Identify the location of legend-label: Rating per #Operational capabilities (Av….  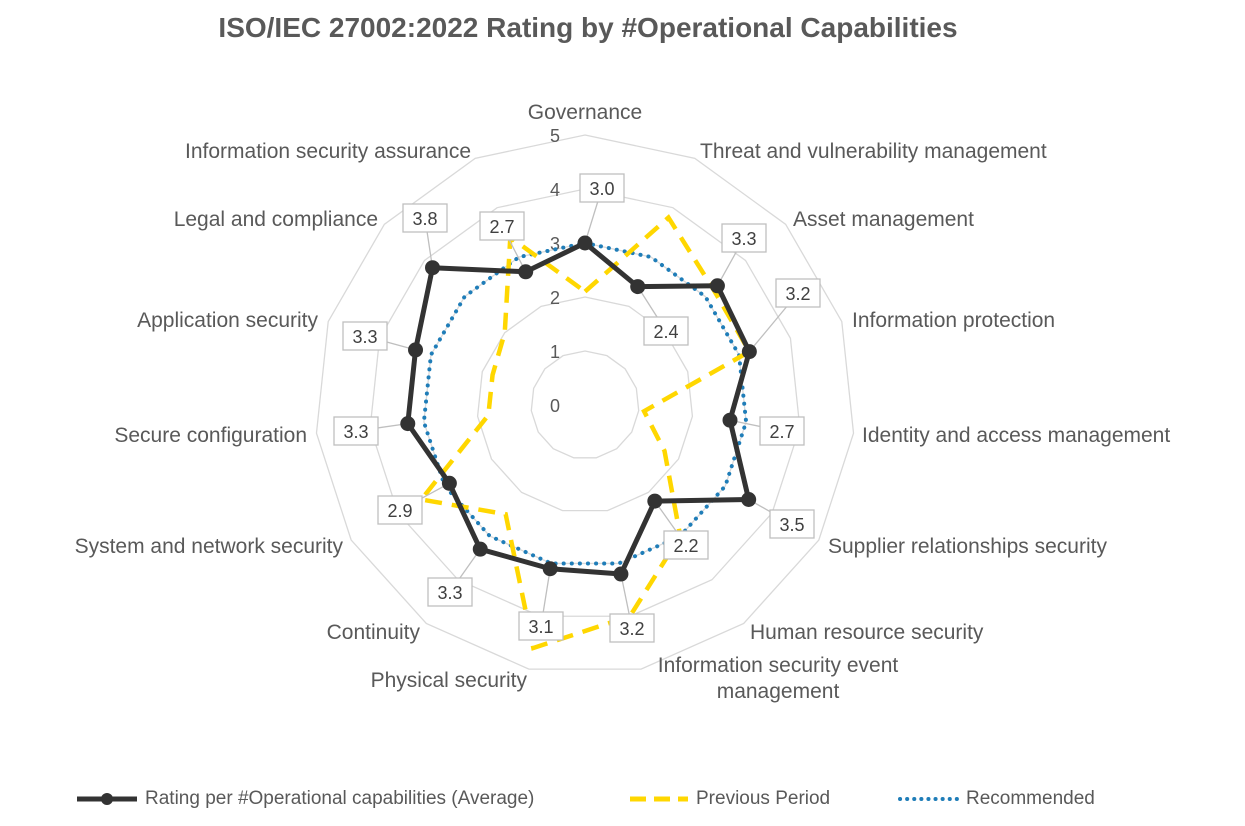
(340, 798).